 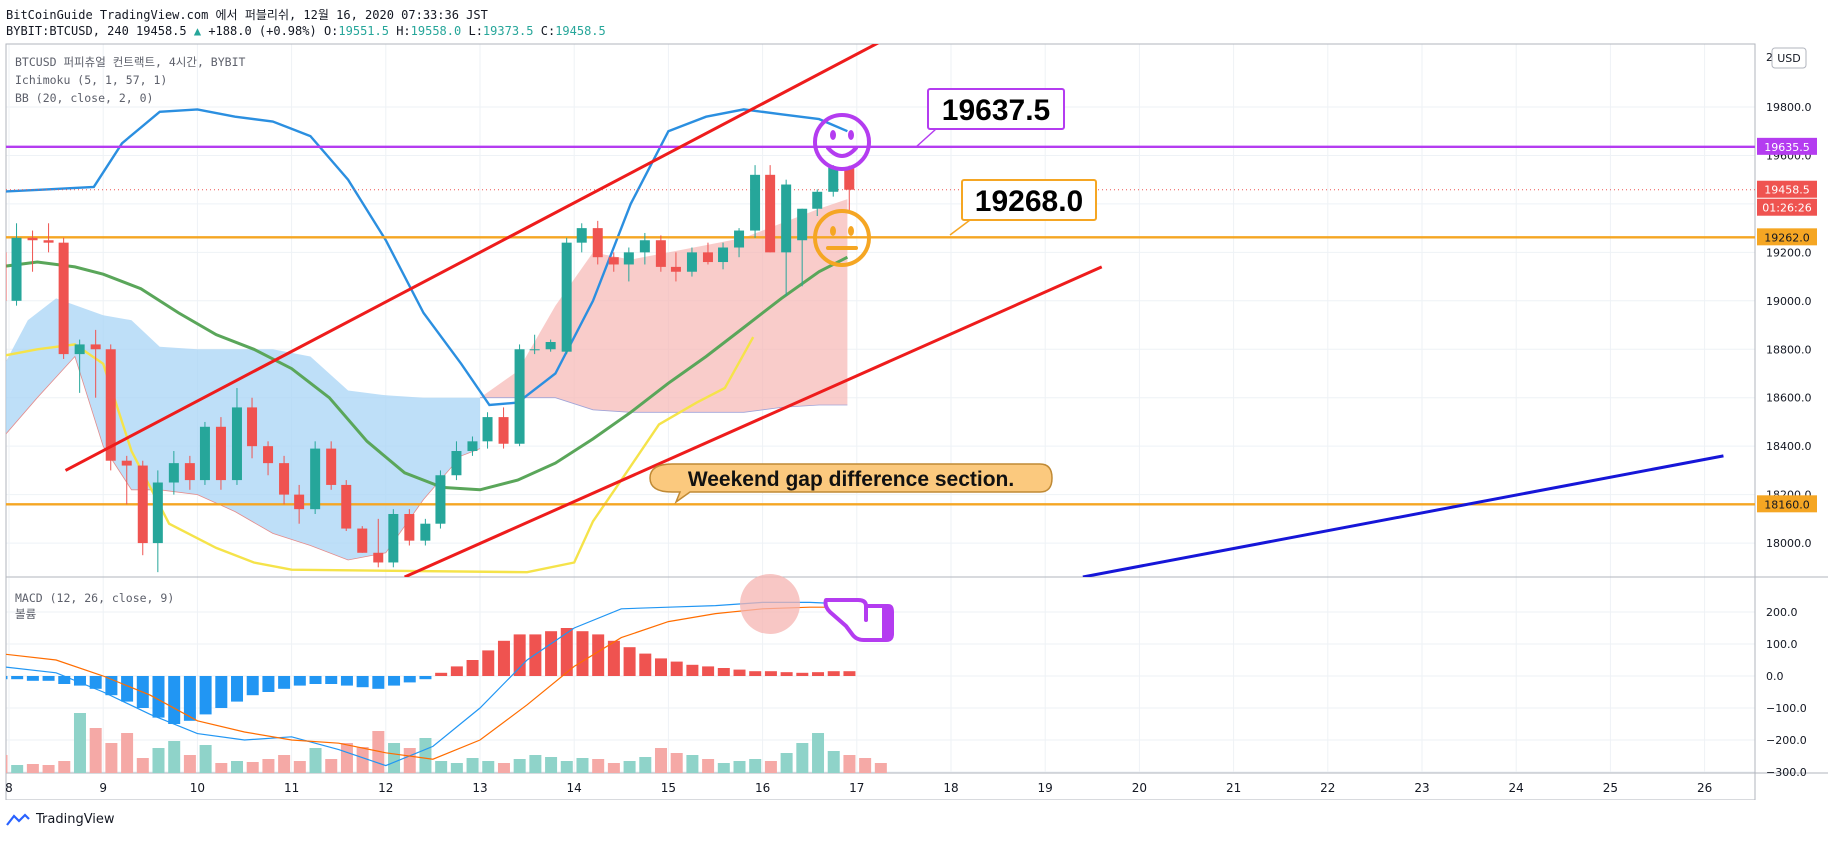 What do you see at coordinates (1516, 788) in the screenshot?
I see `time-tick-label: 24` at bounding box center [1516, 788].